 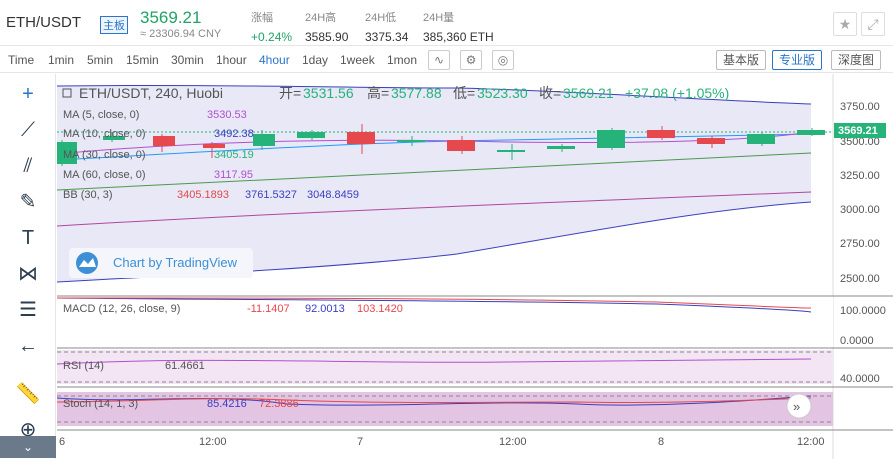 I want to click on price-tick: 3000.00, so click(x=860, y=210).